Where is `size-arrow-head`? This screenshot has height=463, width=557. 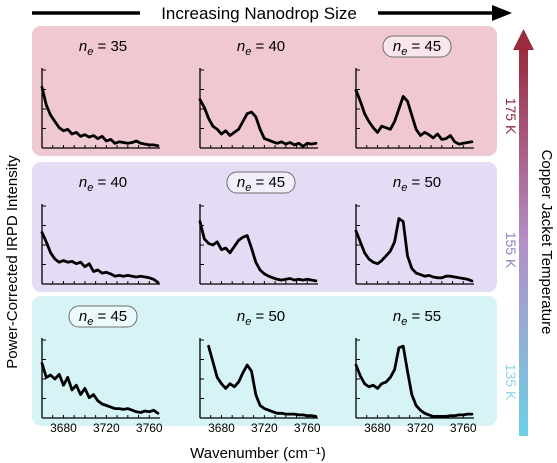 size-arrow-head is located at coordinates (502, 13).